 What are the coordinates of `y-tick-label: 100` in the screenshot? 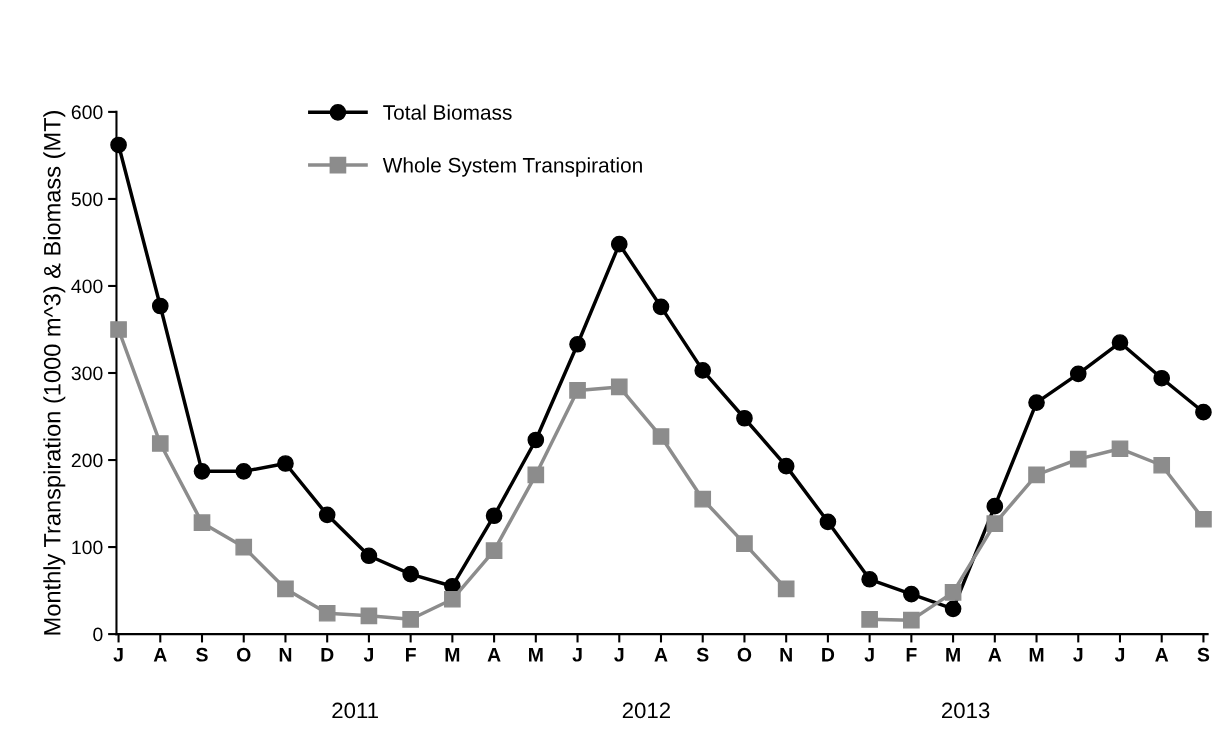 It's located at (87, 547).